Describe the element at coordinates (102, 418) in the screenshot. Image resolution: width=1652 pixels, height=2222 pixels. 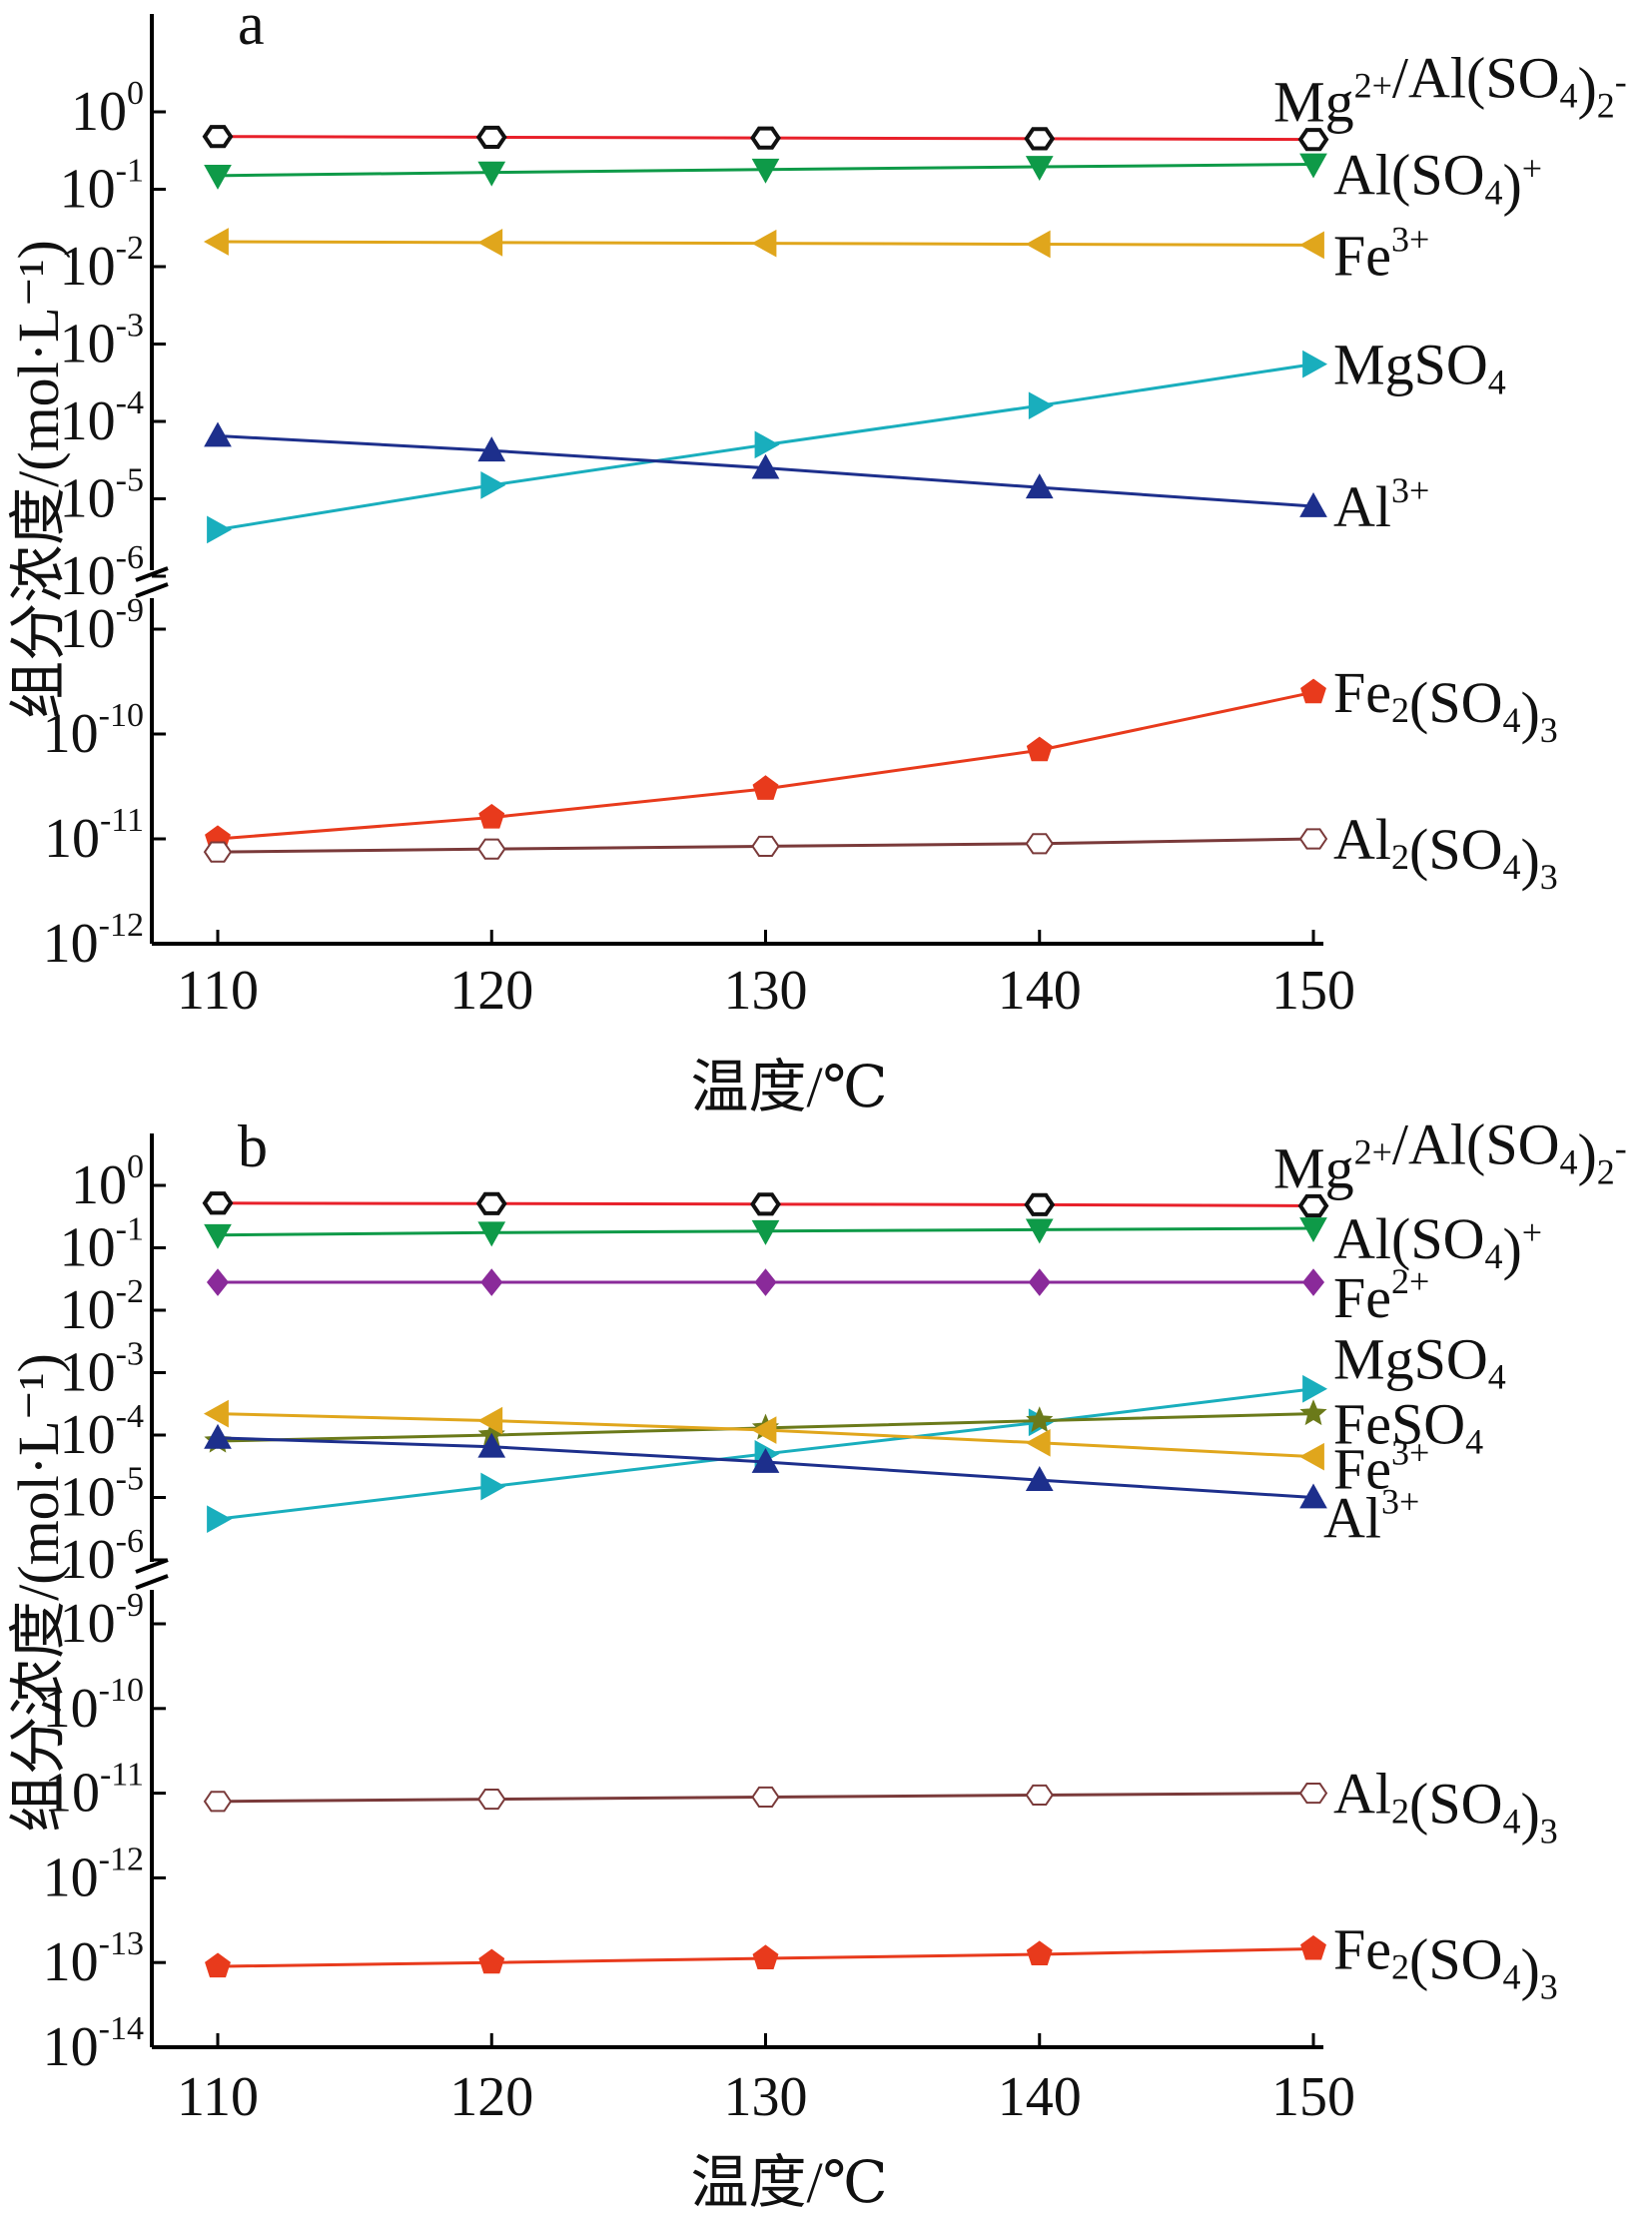
I see `y-tick-label: 10⁻⁴` at that location.